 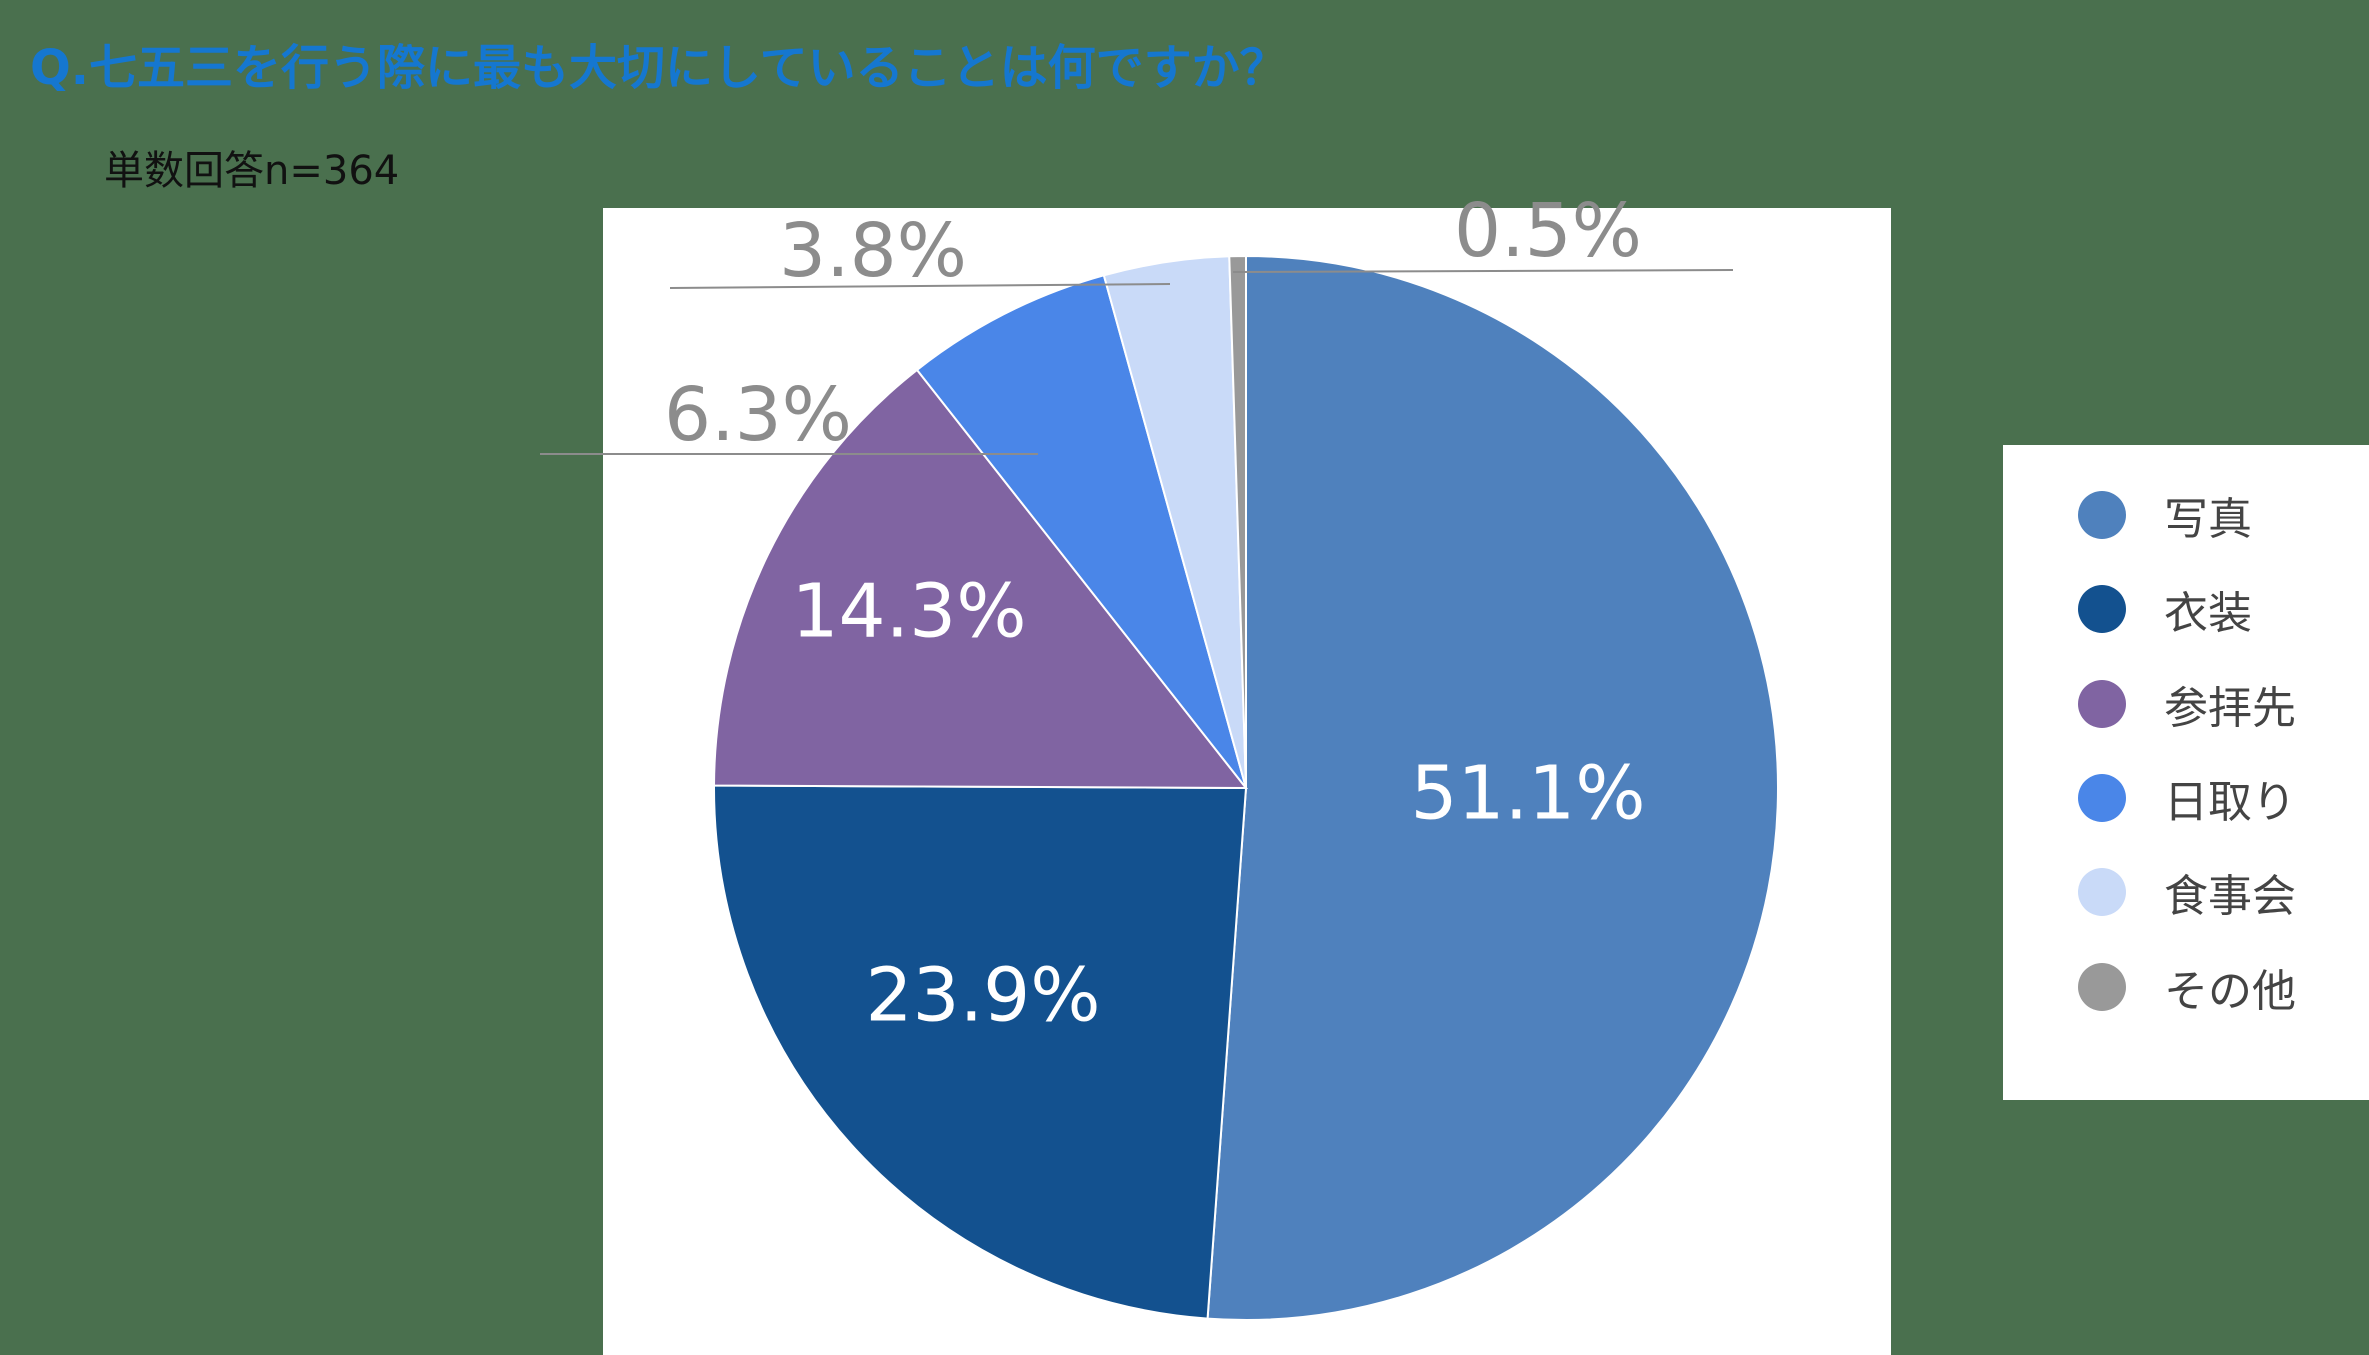 What do you see at coordinates (1527, 794) in the screenshot?
I see `data-label: 51.1%` at bounding box center [1527, 794].